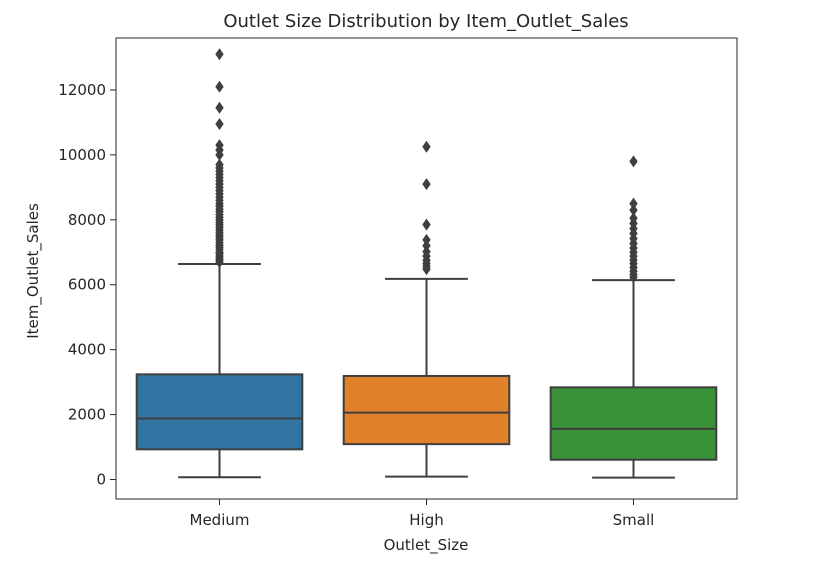  What do you see at coordinates (82, 90) in the screenshot?
I see `y-tick-label: 12000` at bounding box center [82, 90].